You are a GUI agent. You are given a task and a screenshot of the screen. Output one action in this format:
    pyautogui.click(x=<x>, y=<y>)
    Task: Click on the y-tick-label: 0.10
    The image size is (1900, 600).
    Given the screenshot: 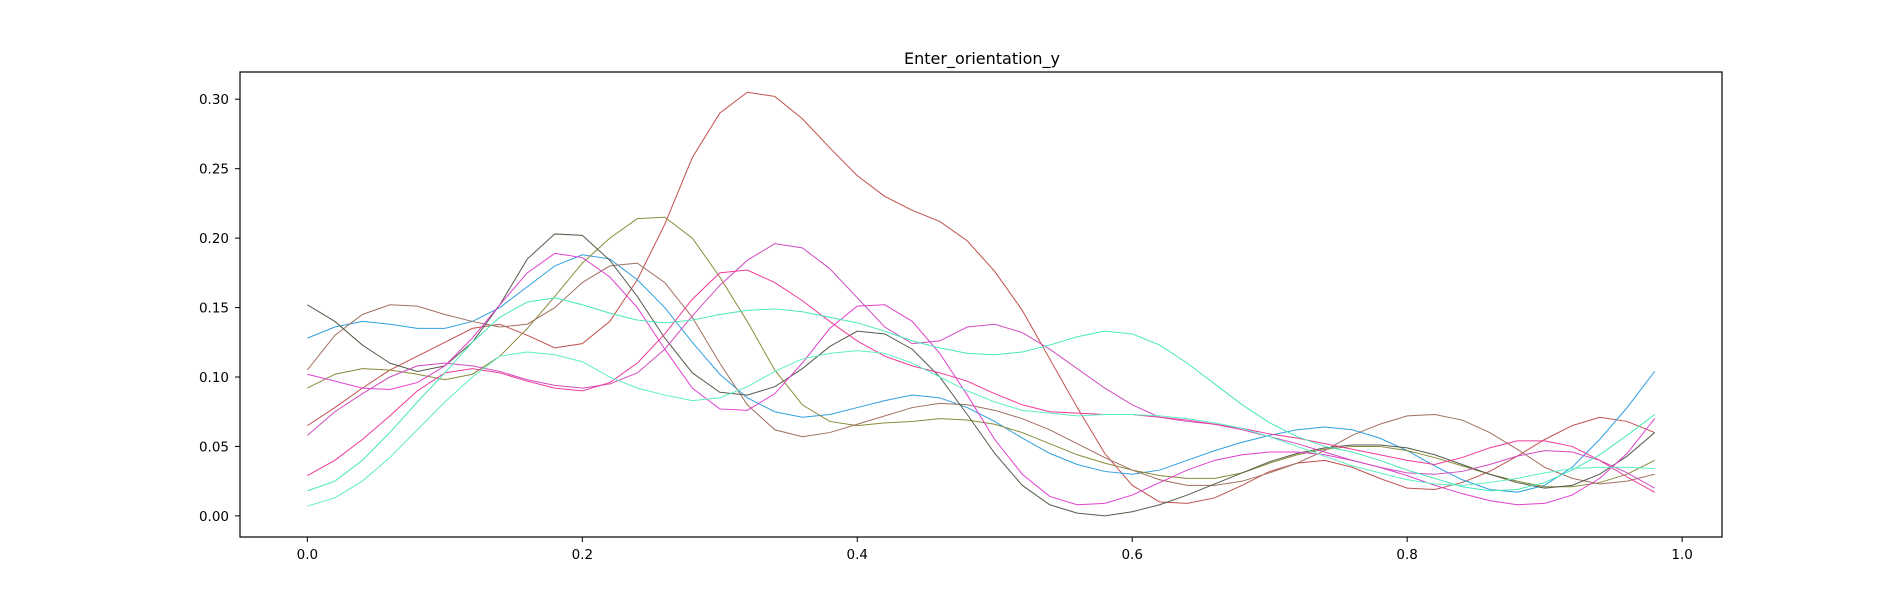 What is the action you would take?
    pyautogui.click(x=214, y=378)
    